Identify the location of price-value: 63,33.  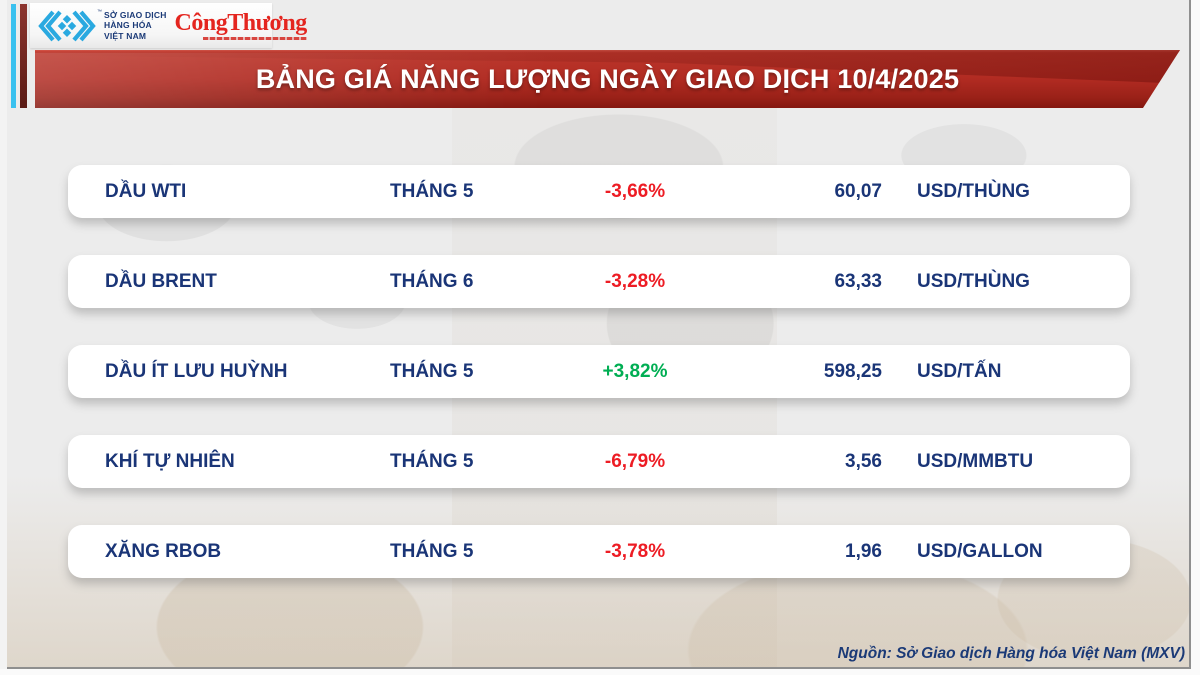
(858, 281).